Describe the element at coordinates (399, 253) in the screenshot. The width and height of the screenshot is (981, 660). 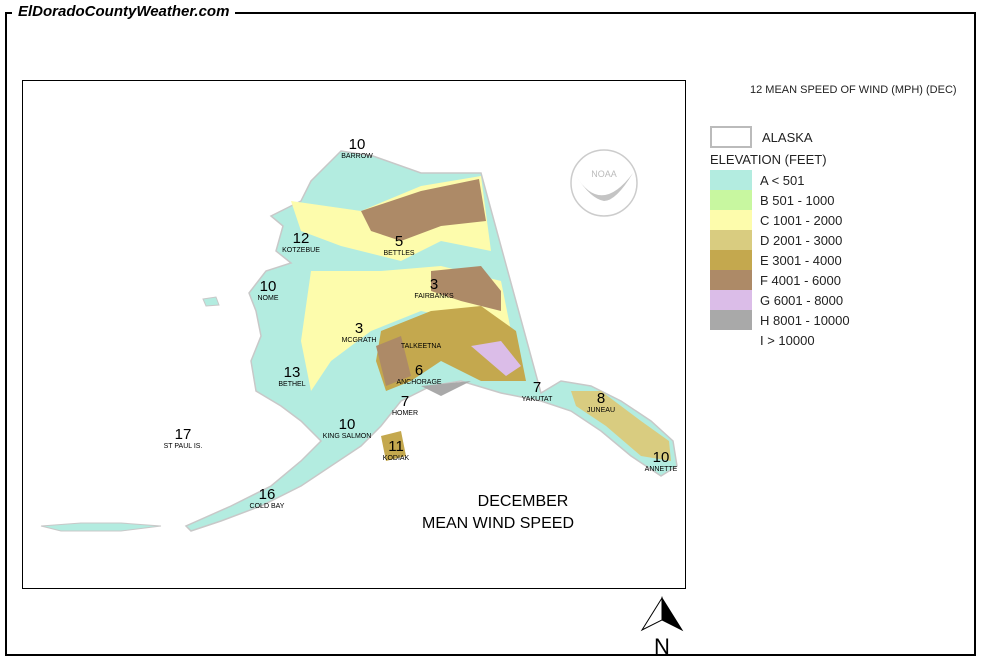
I see `station-name: BETTLES` at that location.